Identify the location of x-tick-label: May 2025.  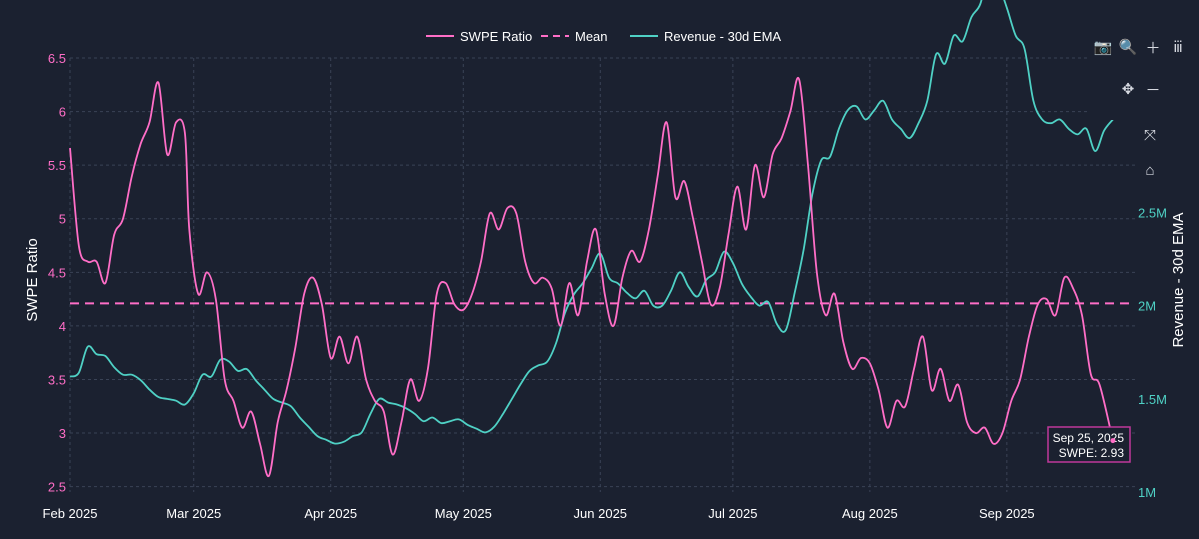
(463, 513).